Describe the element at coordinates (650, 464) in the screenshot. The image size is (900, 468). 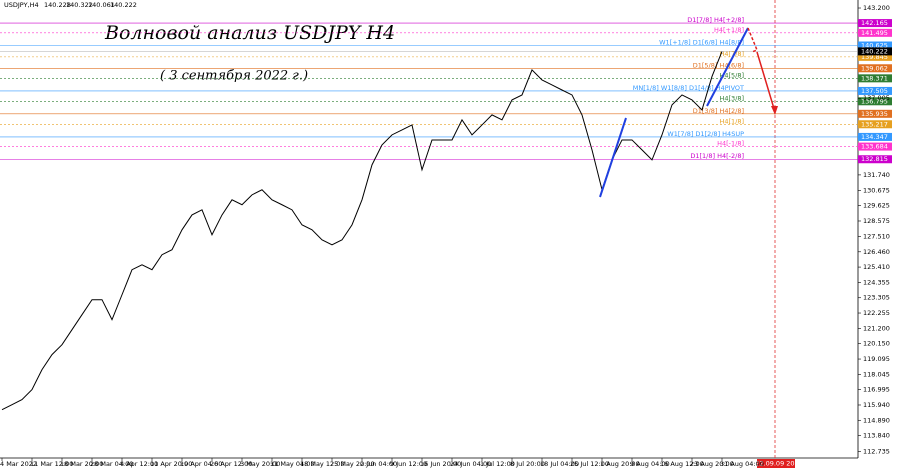
I see `x-tick-label: 9 Aug 04:00` at that location.